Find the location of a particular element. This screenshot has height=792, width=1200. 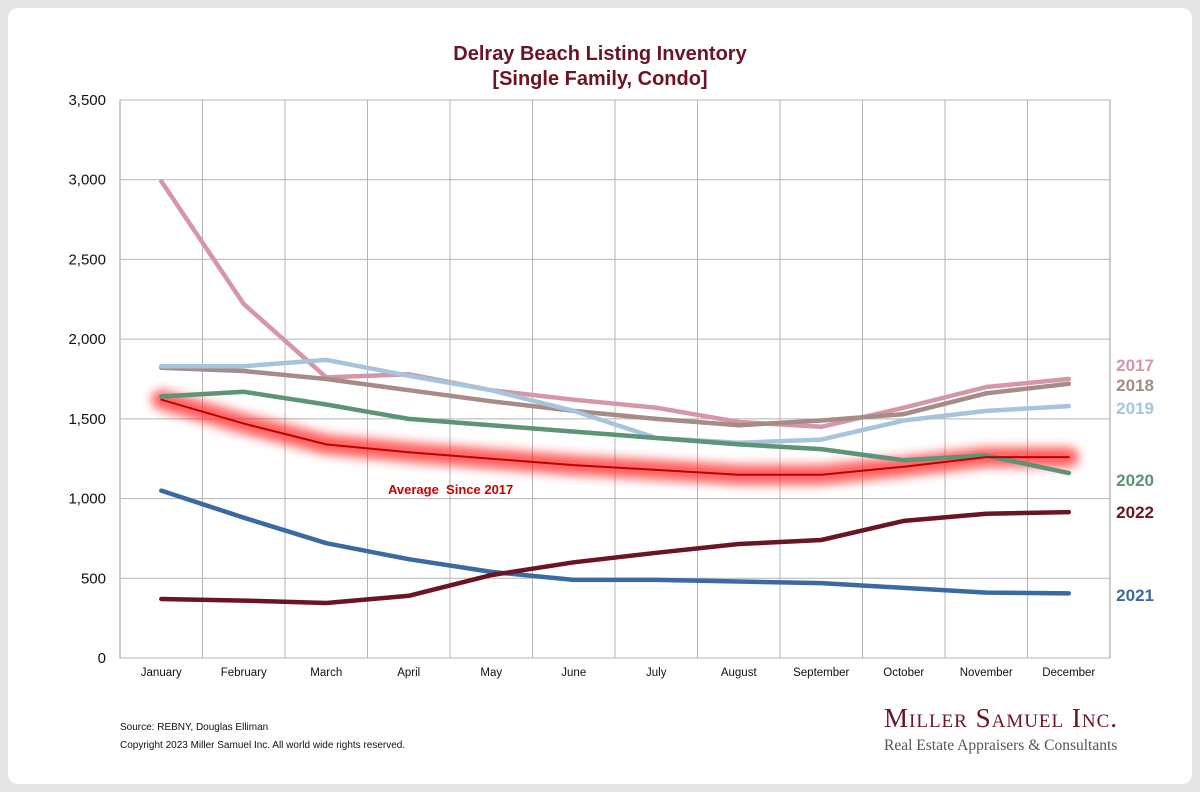

x-tick-label: November is located at coordinates (986, 673).